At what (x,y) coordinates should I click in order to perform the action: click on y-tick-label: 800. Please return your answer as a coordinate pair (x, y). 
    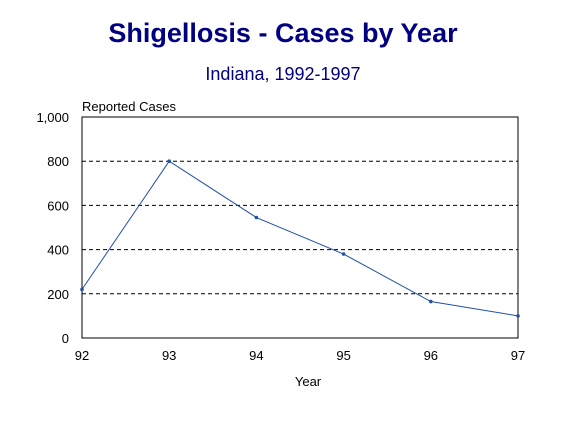
    Looking at the image, I should click on (58, 161).